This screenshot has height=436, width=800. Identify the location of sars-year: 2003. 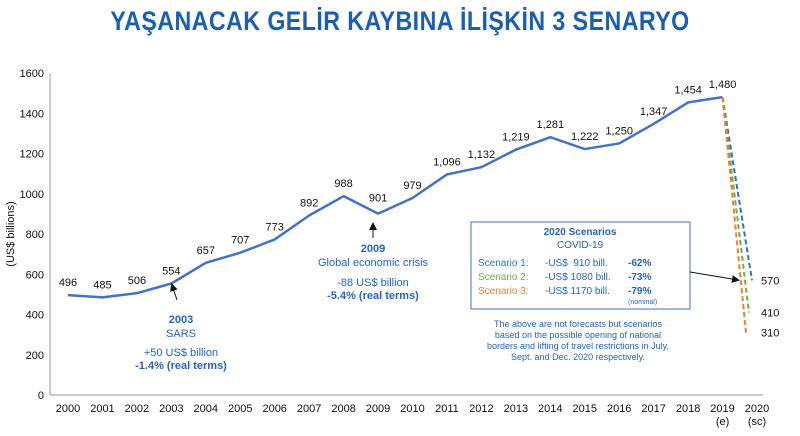
(181, 320).